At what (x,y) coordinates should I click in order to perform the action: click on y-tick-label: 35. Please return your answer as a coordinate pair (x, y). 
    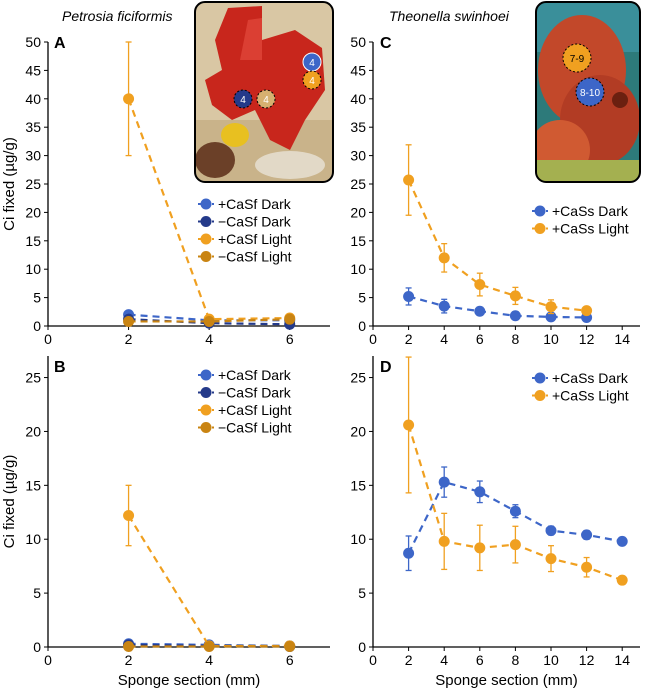
    Looking at the image, I should click on (33, 127).